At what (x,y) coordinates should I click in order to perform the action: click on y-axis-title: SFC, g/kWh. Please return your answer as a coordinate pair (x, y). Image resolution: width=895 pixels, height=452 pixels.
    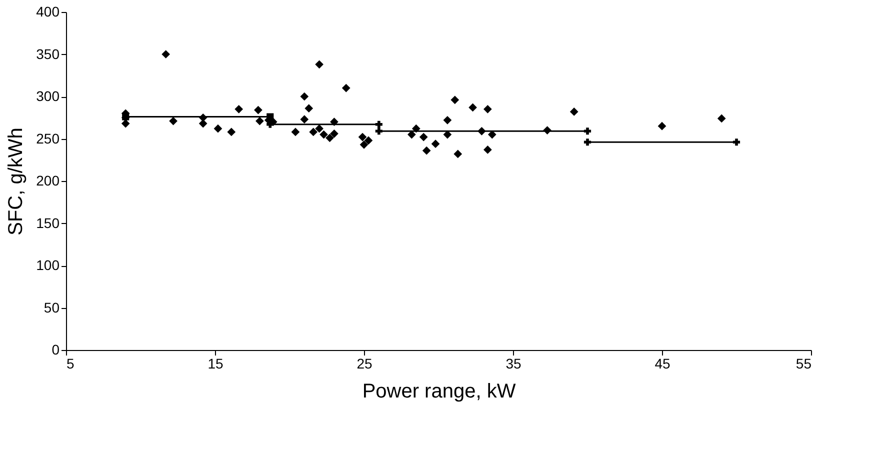
    Looking at the image, I should click on (16, 182).